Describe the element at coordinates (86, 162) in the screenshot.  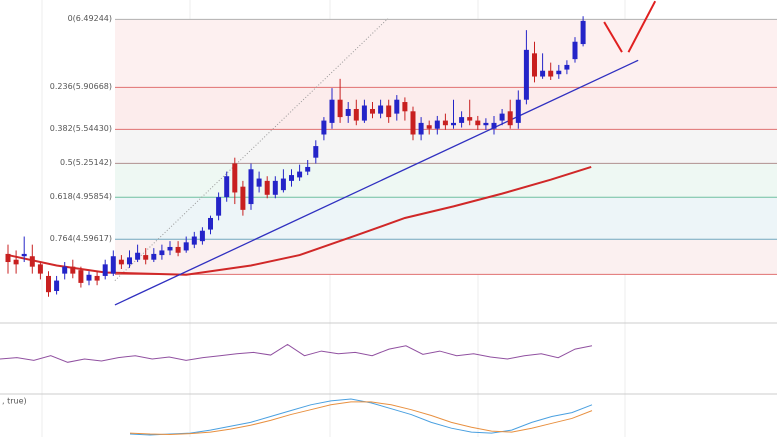
I see `fib-label: 0.5(5.25142)` at that location.